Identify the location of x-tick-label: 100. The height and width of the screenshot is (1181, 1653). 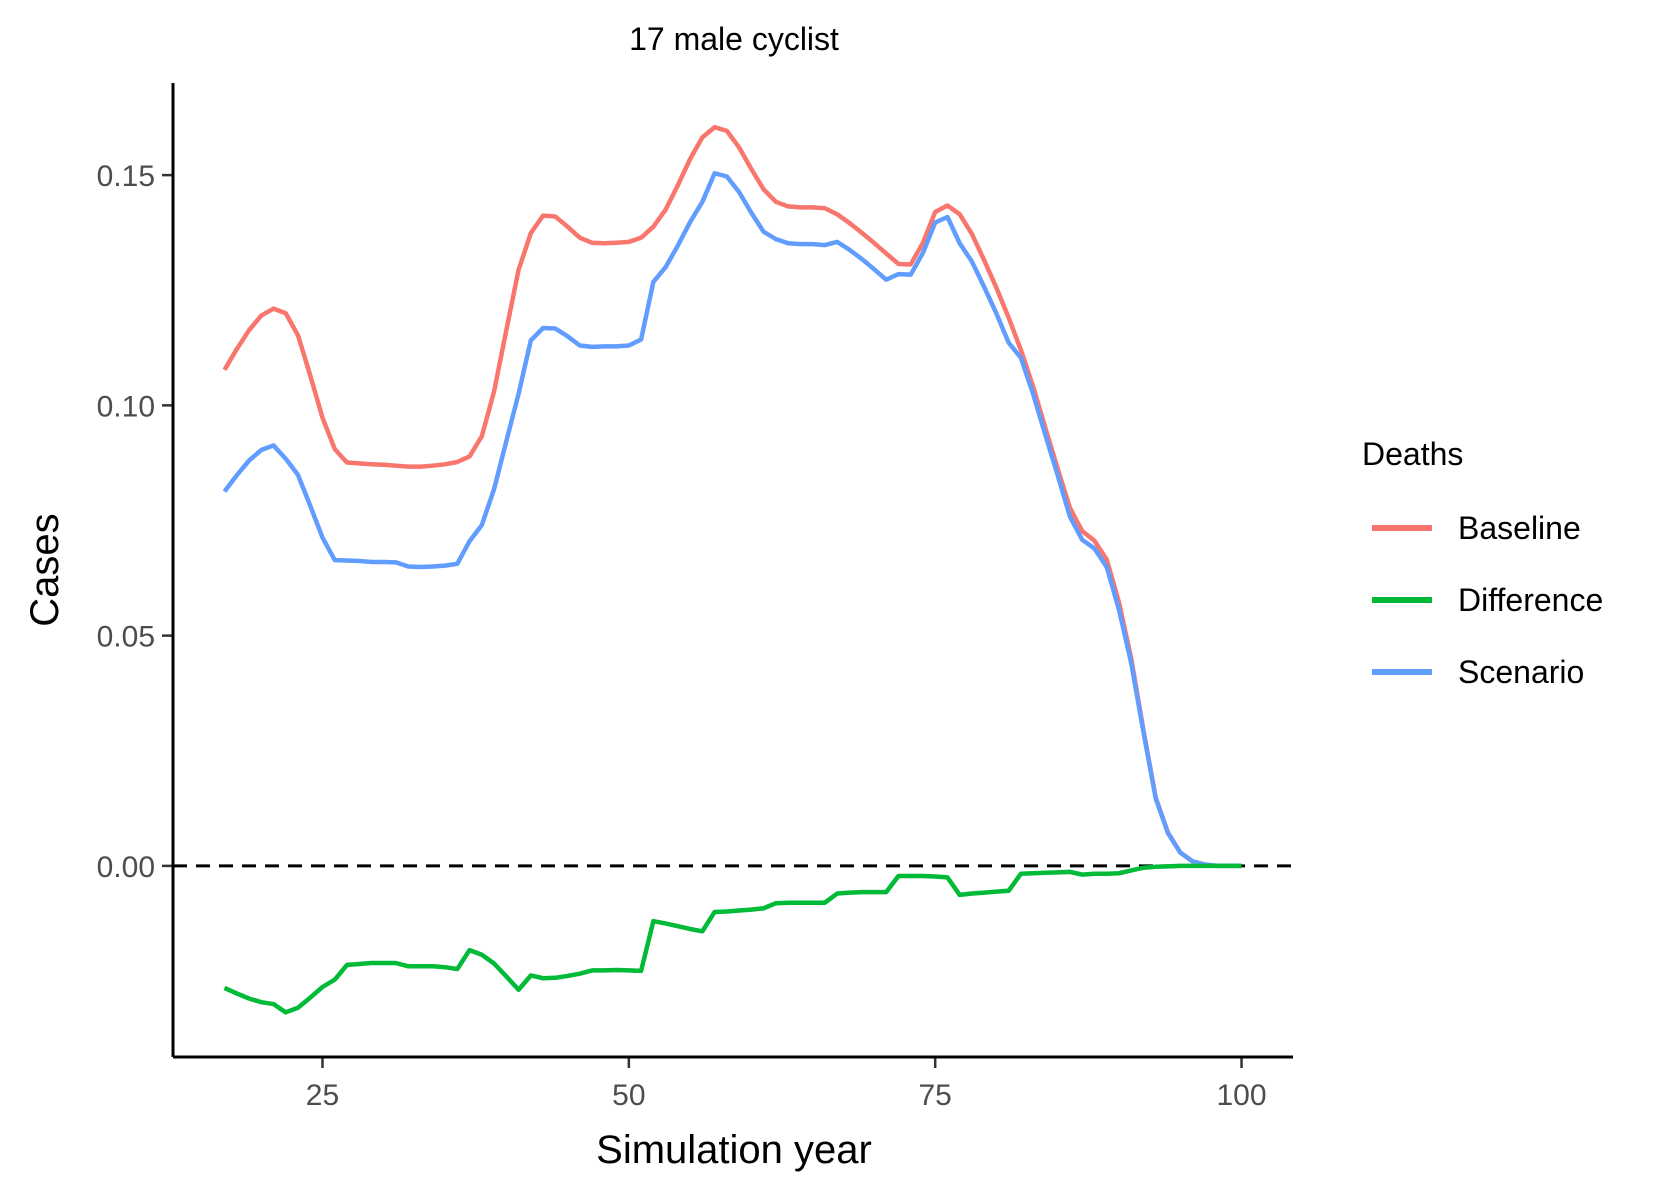
(1242, 1095).